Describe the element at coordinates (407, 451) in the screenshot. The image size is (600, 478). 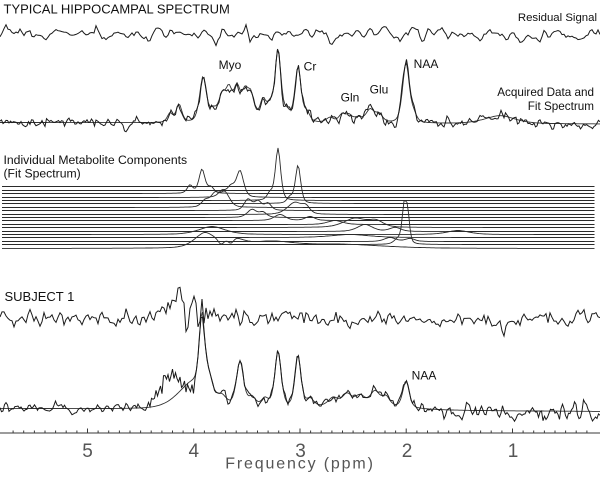
I see `svg-text: 2` at that location.